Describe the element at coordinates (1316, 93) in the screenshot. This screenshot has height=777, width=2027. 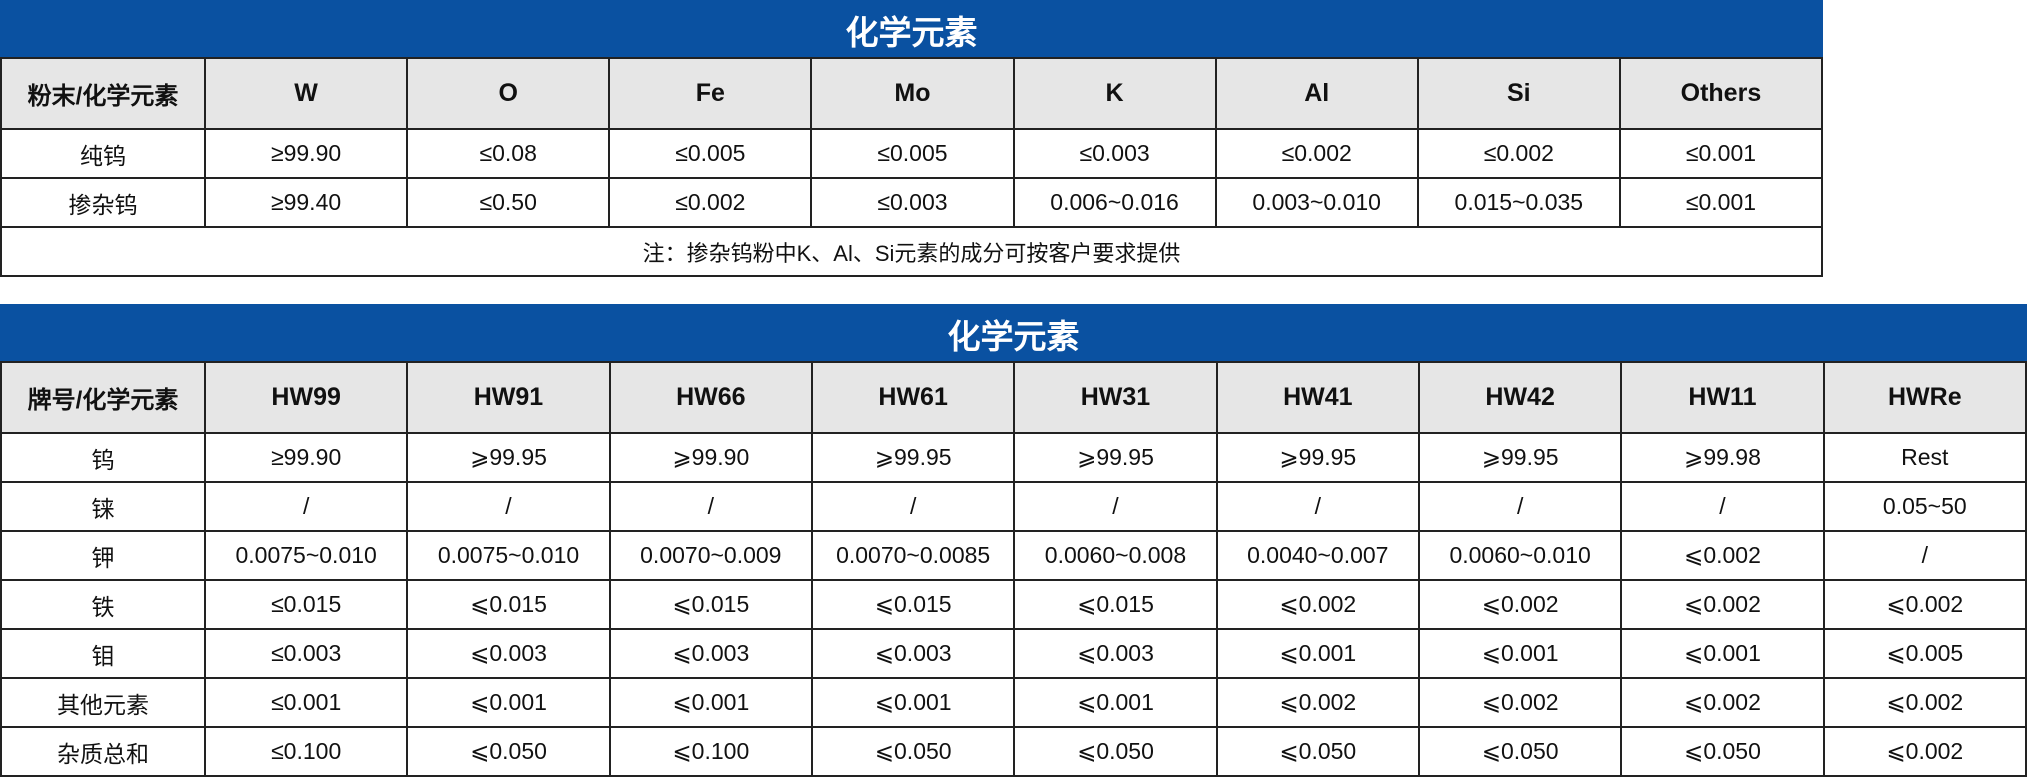
I see `column-header: Al` at that location.